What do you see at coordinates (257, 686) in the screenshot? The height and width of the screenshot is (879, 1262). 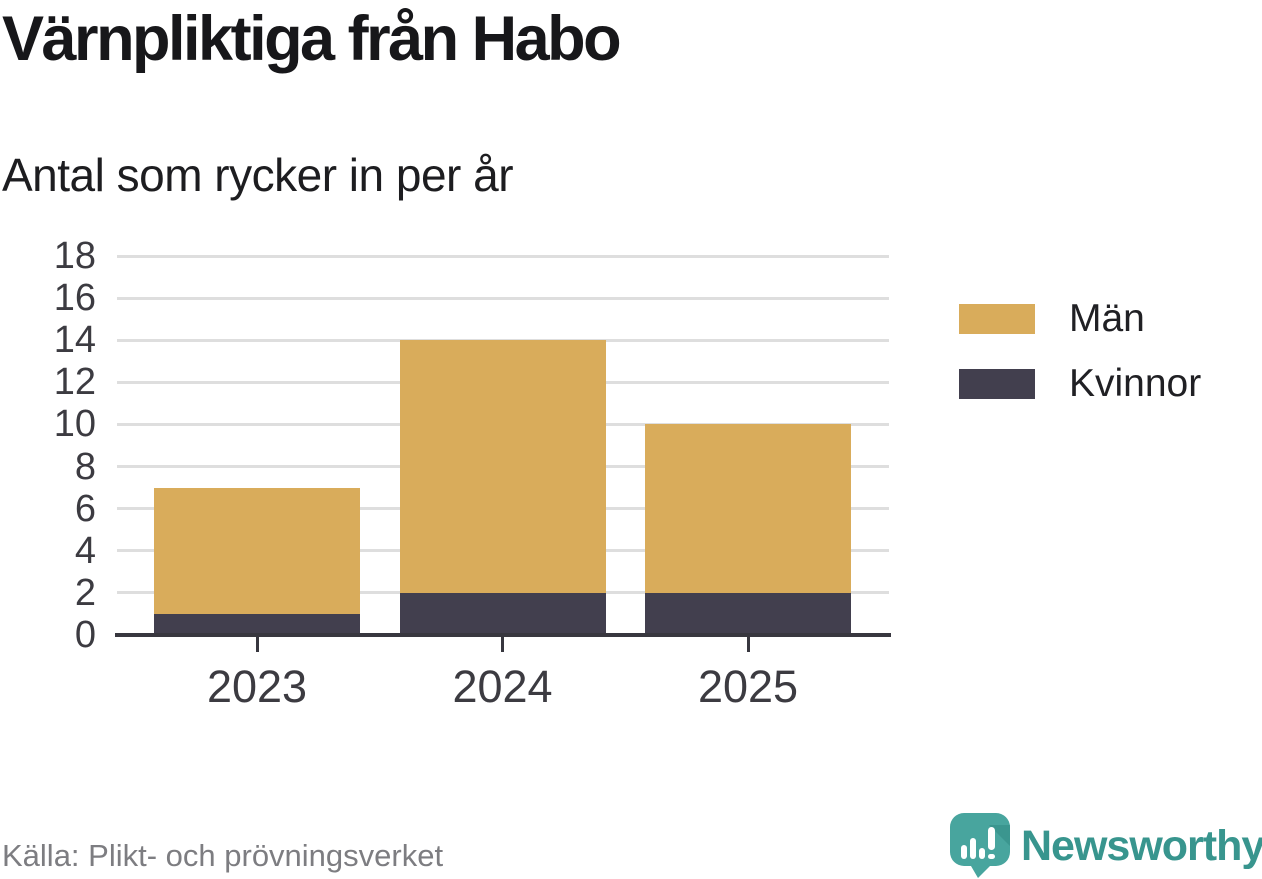 I see `x-axis-tick-label-2023: 2023` at bounding box center [257, 686].